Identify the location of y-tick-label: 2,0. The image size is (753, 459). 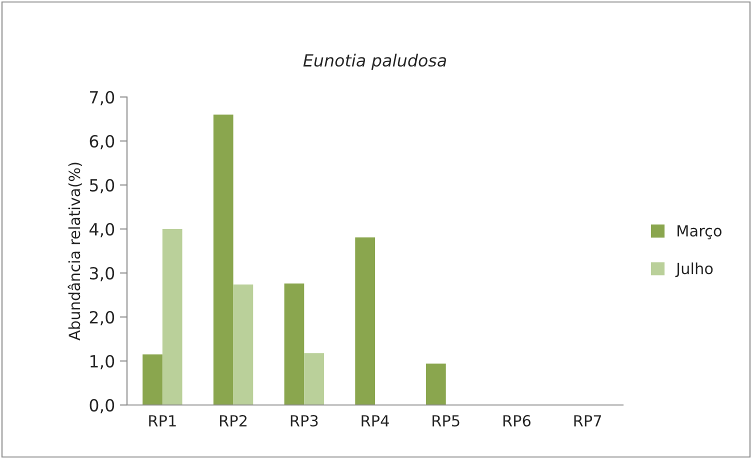
(102, 318).